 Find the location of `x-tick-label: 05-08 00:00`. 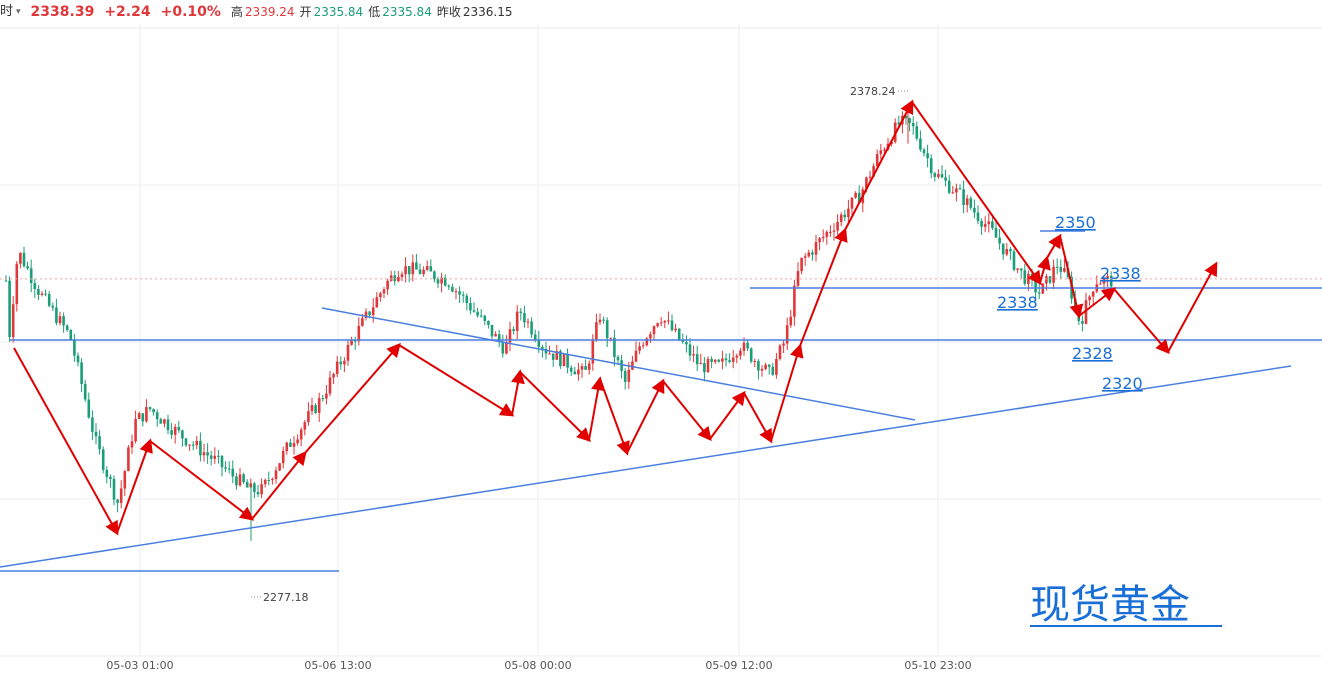

x-tick-label: 05-08 00:00 is located at coordinates (537, 665).